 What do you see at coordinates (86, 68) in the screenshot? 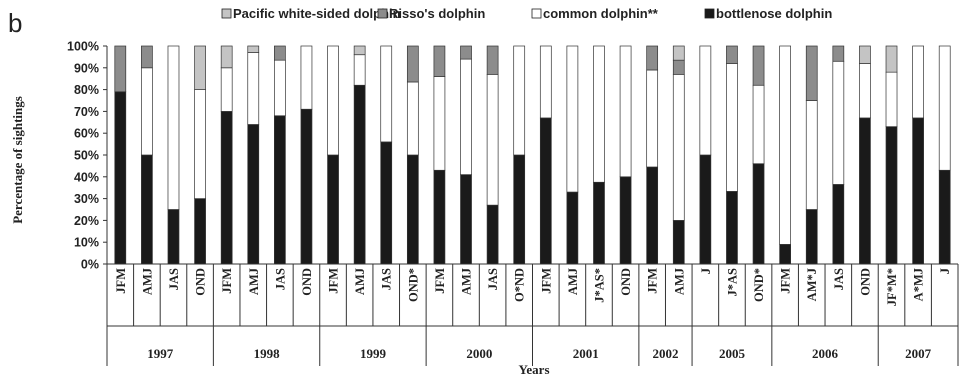
I see `y-tick-label: 90%` at bounding box center [86, 68].